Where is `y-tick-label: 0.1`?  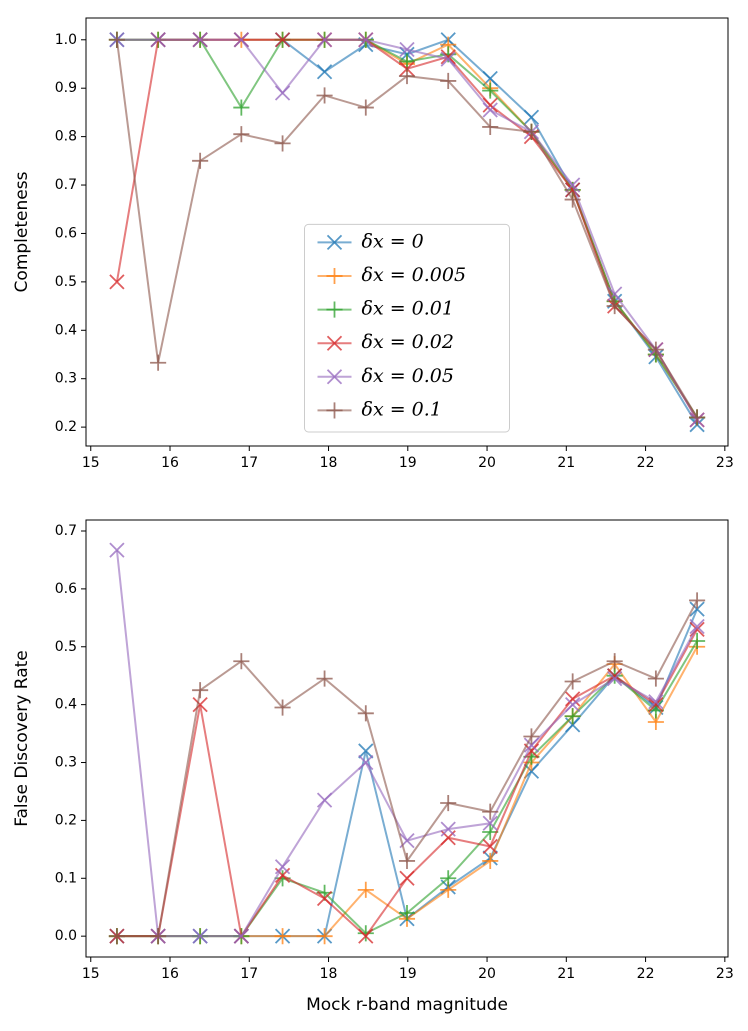 y-tick-label: 0.1 is located at coordinates (66, 878).